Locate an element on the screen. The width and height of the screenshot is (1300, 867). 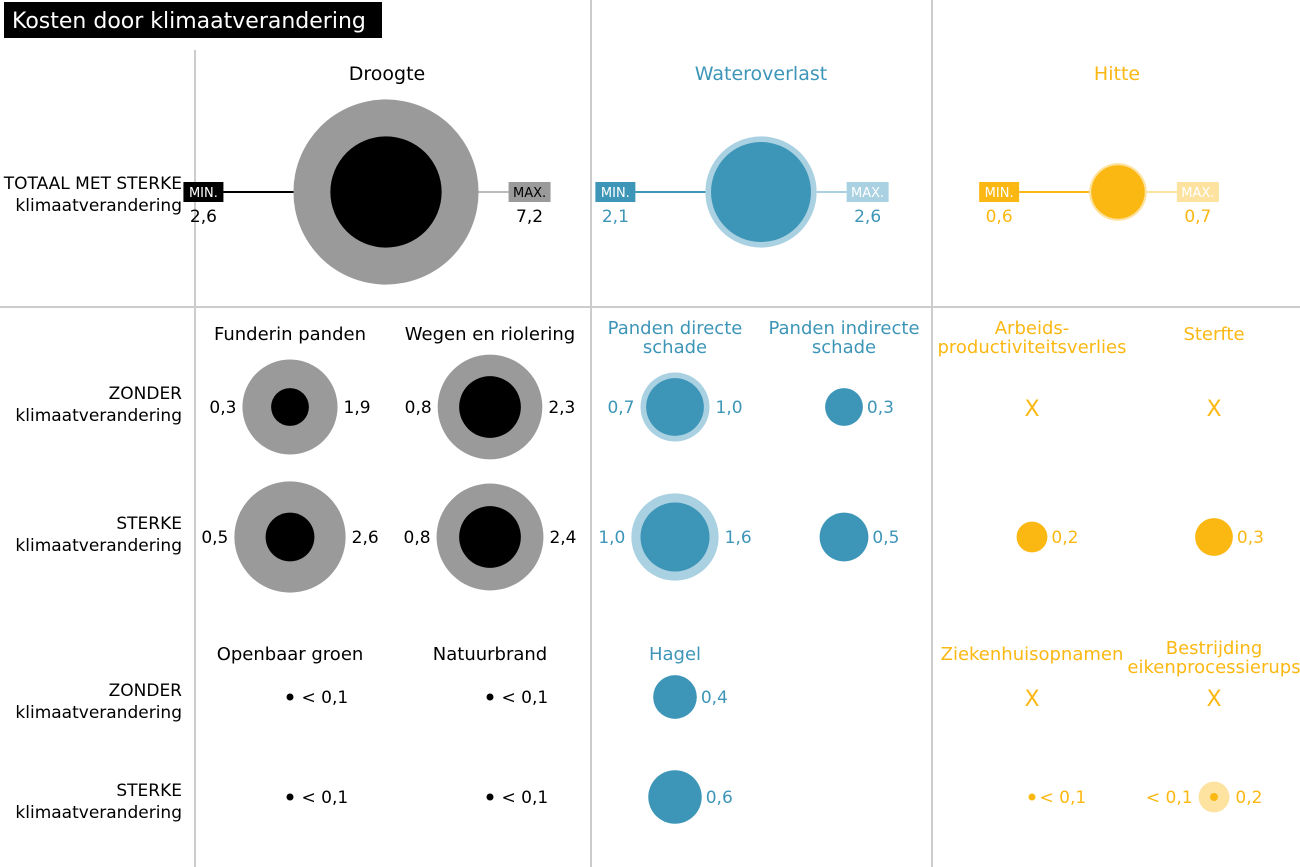
row-label-sterke2-line1: STERKE is located at coordinates (149, 791).